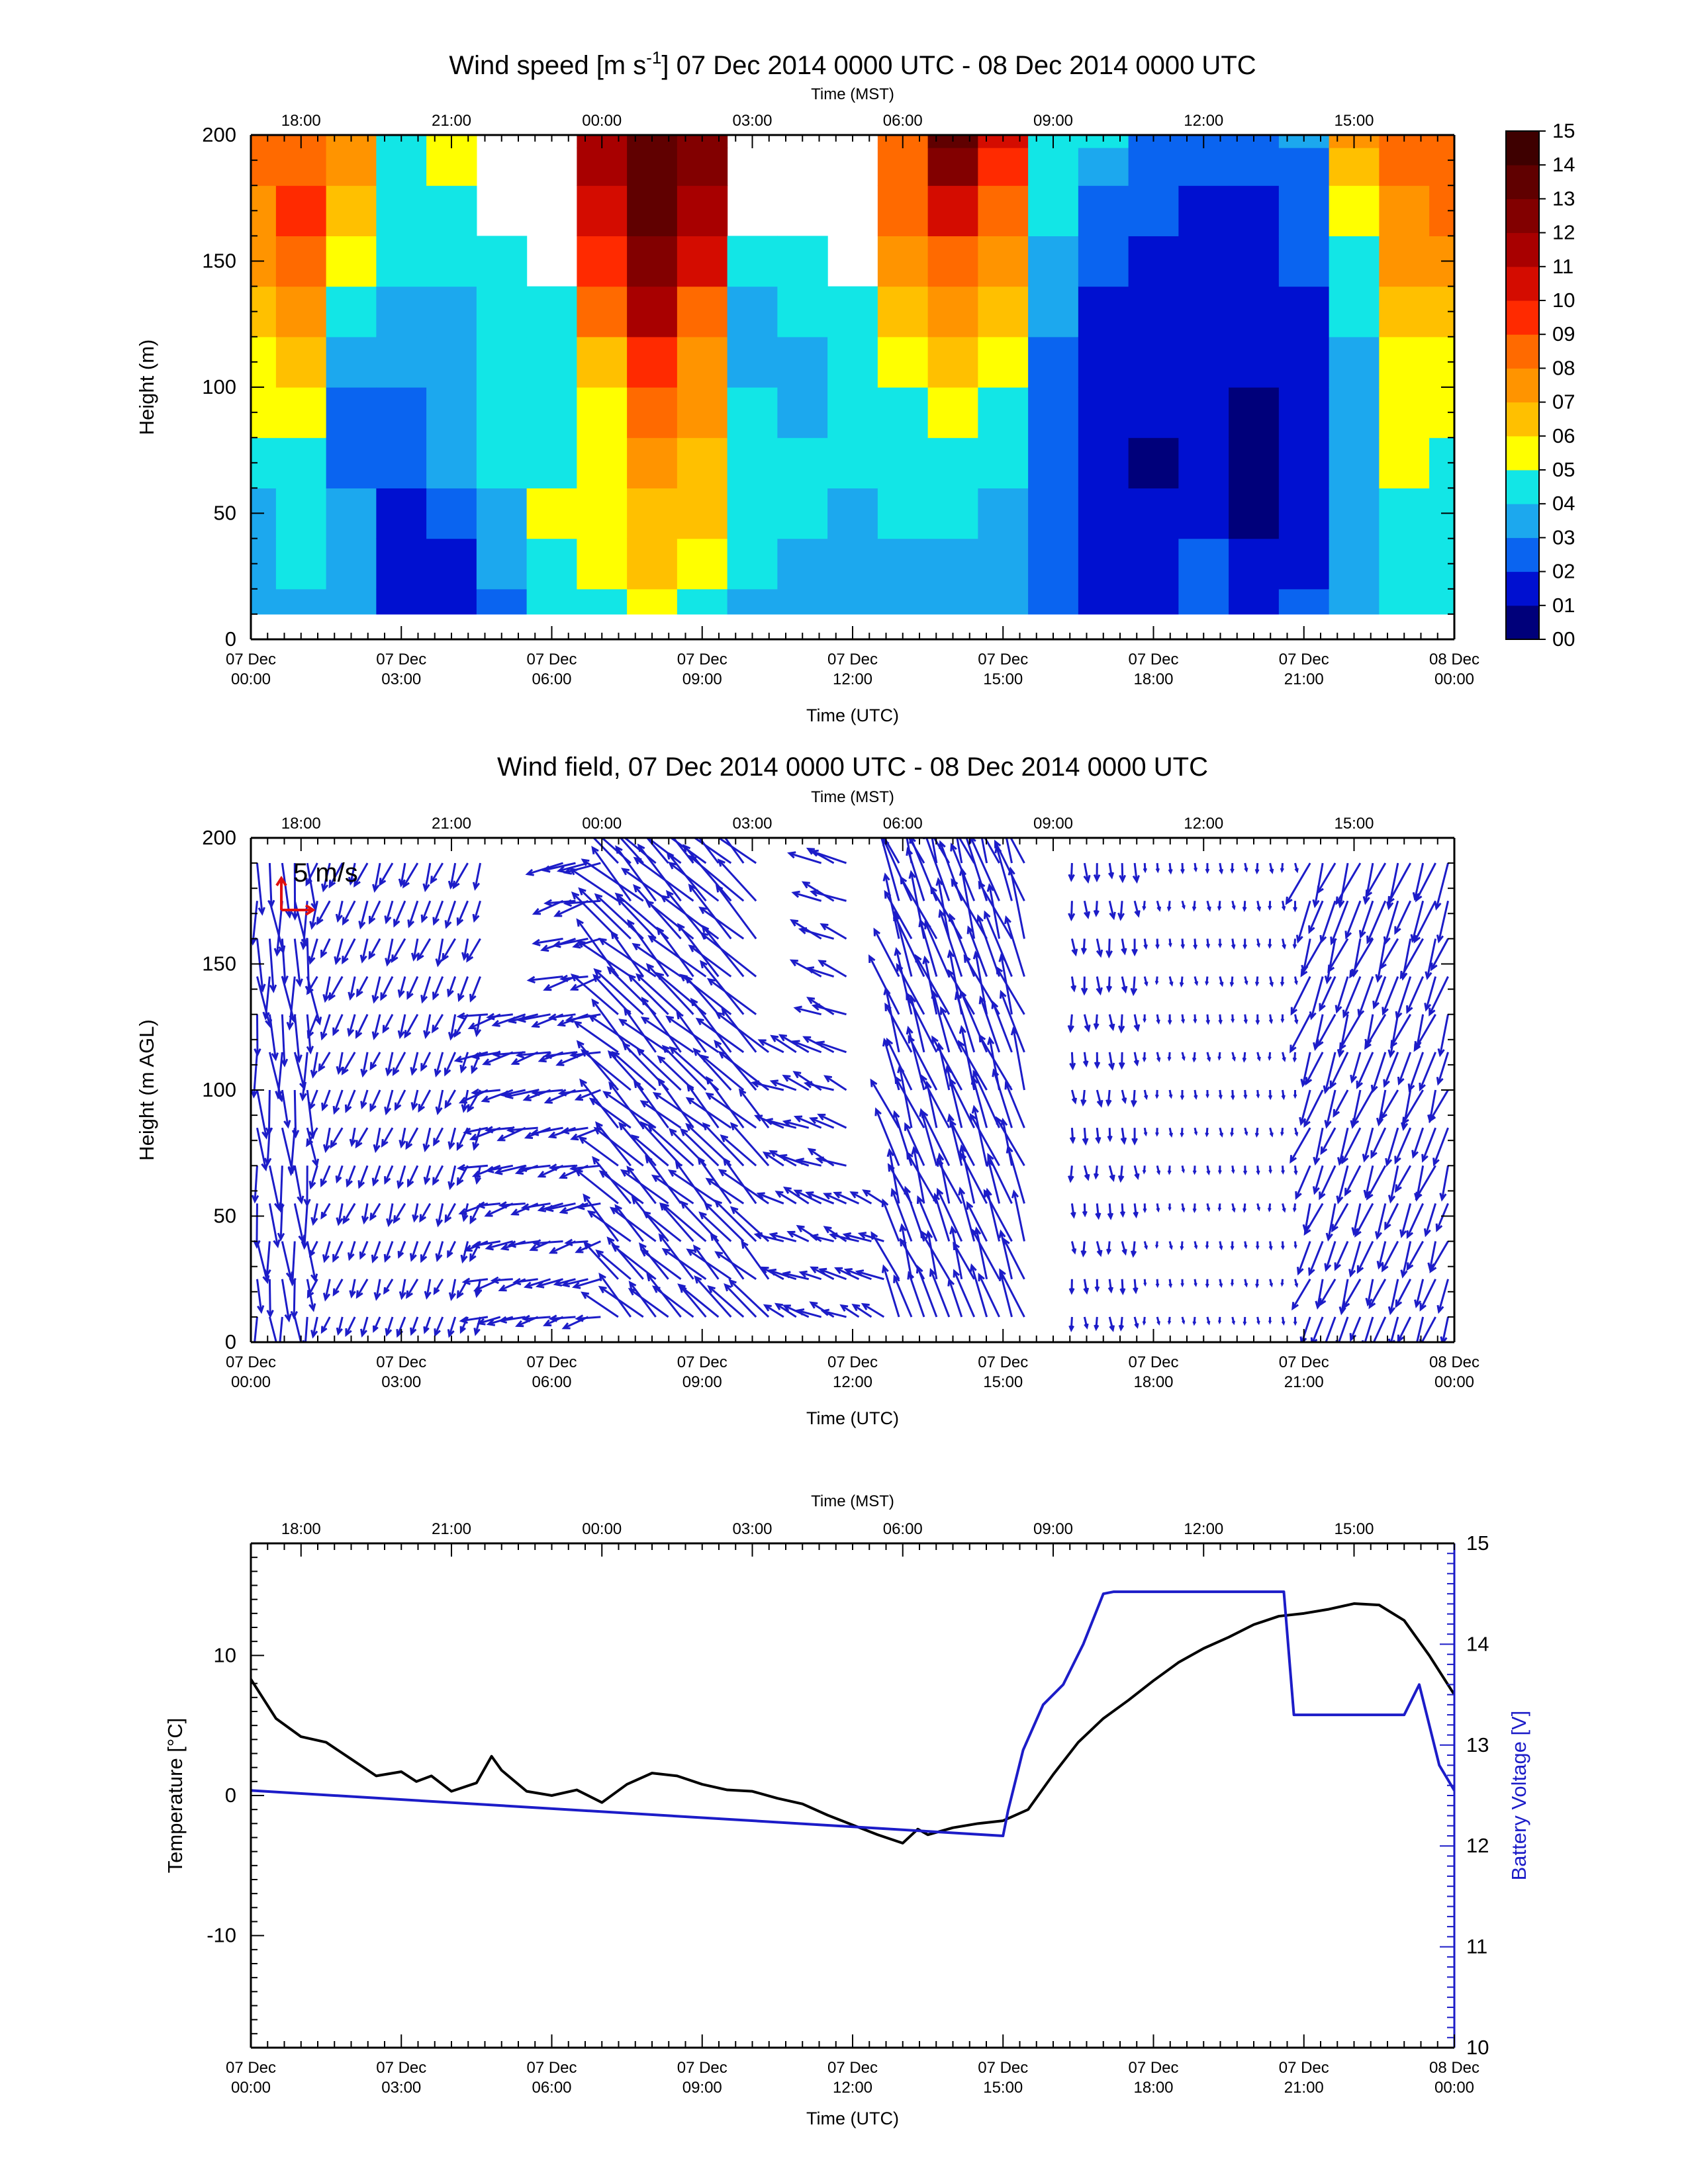 This screenshot has width=1688, height=2184. Describe the element at coordinates (219, 387) in the screenshot. I see `wind-speed-y-tick-label: 100` at that location.